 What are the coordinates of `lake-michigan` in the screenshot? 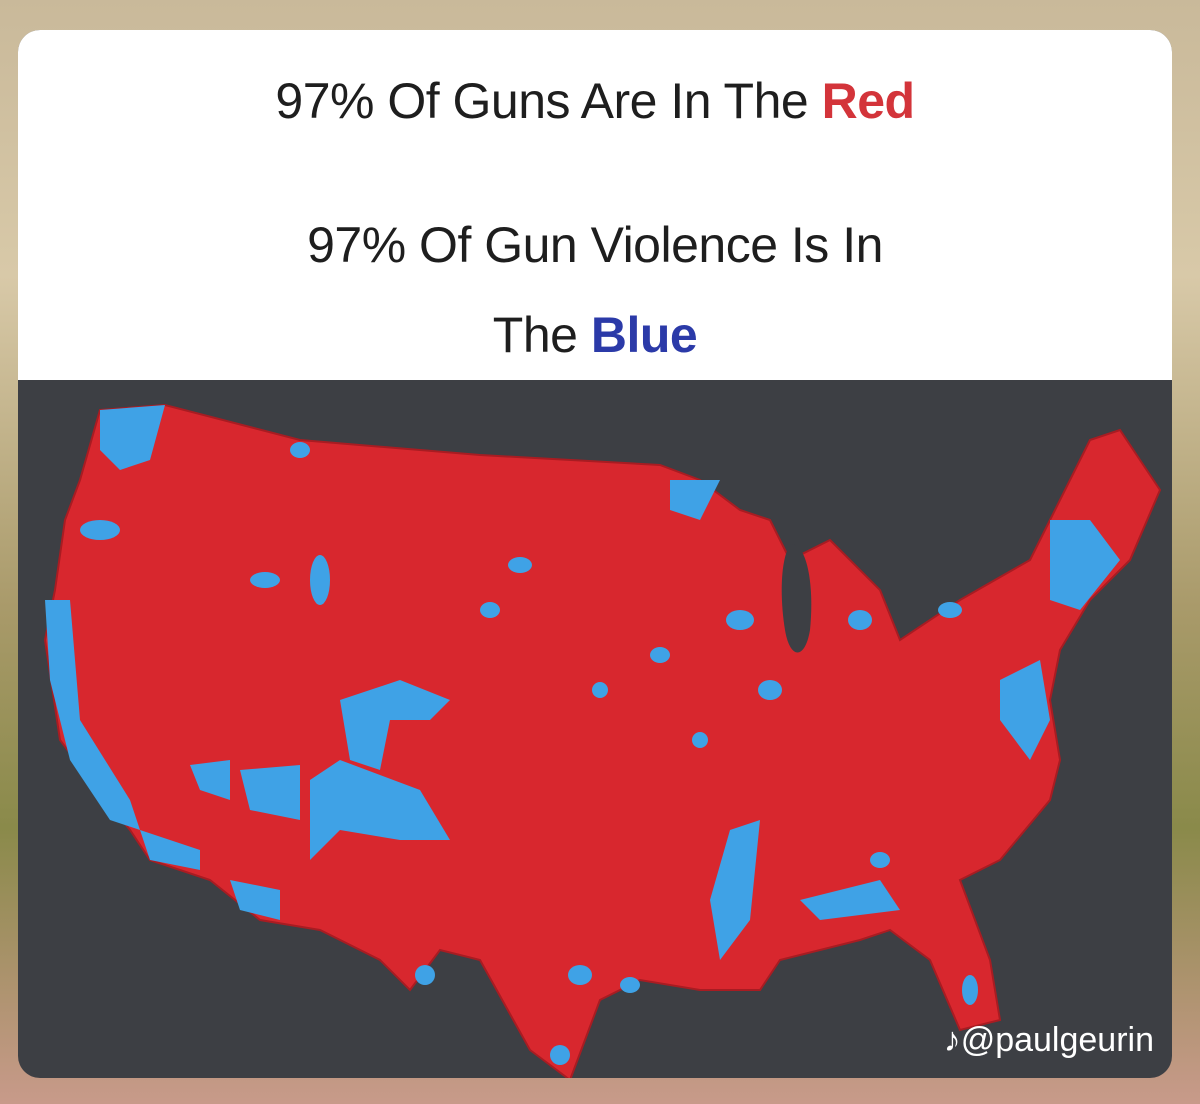 It's located at (796, 598).